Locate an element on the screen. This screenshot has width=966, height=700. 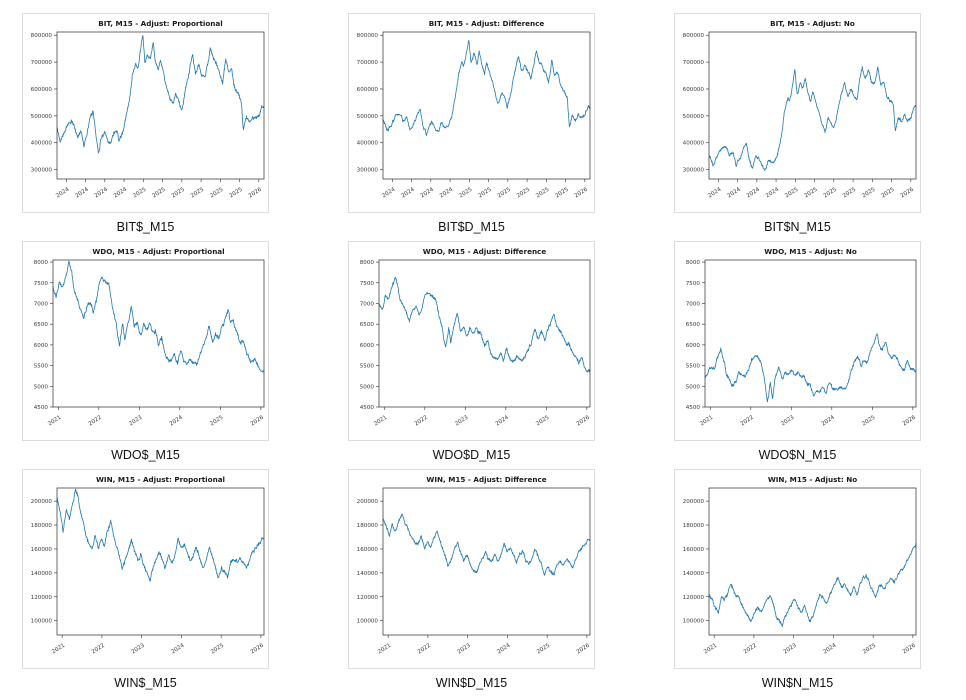
y-tick-label: 140000 is located at coordinates (694, 574).